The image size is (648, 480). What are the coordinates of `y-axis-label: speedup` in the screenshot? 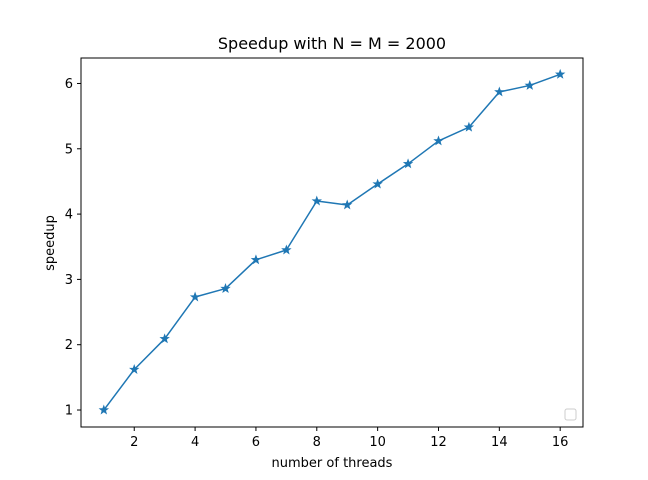 It's located at (50, 243).